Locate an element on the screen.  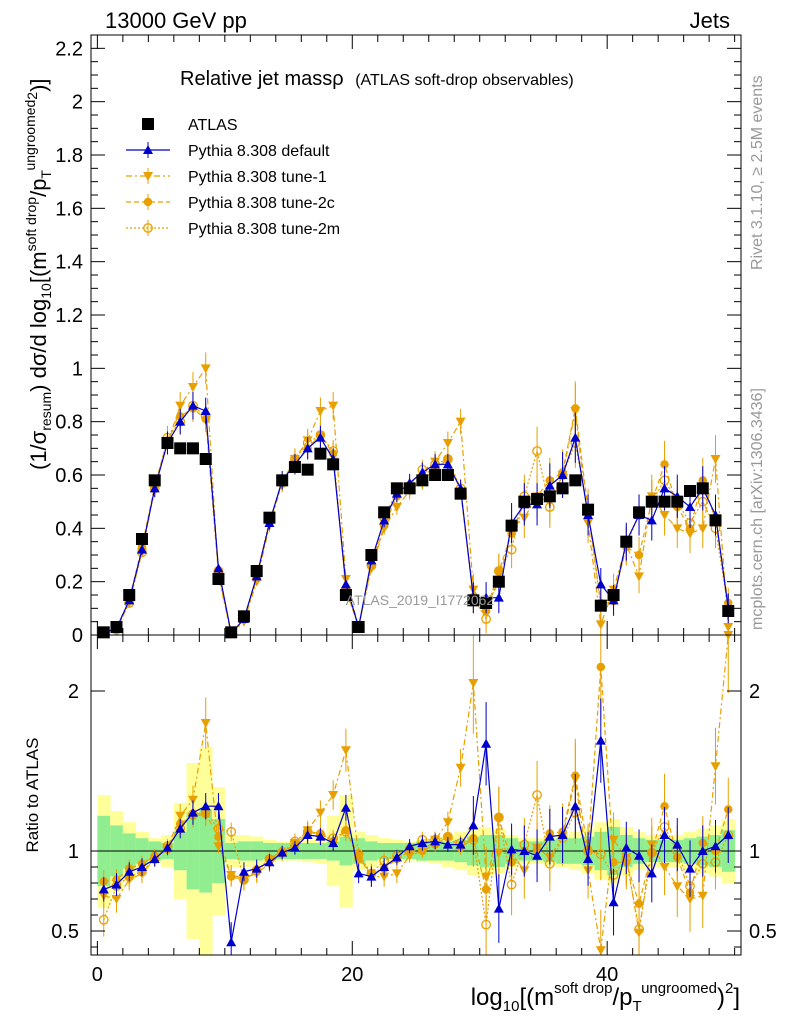
legend-item-pythia-8-308-tune-2m: Pythia 8.308 tune-2m is located at coordinates (233, 229).